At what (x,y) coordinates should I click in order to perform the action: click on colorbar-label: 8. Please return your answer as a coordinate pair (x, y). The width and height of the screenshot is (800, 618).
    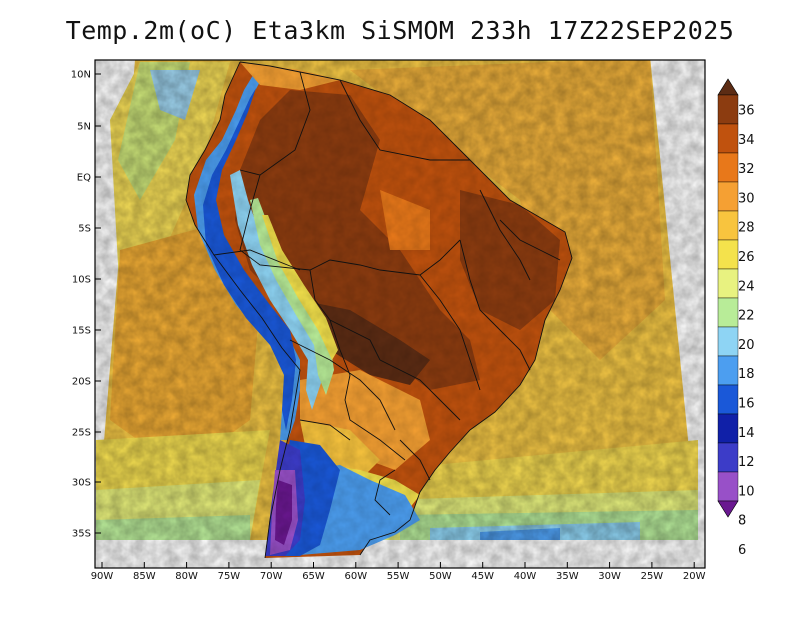
    Looking at the image, I should click on (742, 521).